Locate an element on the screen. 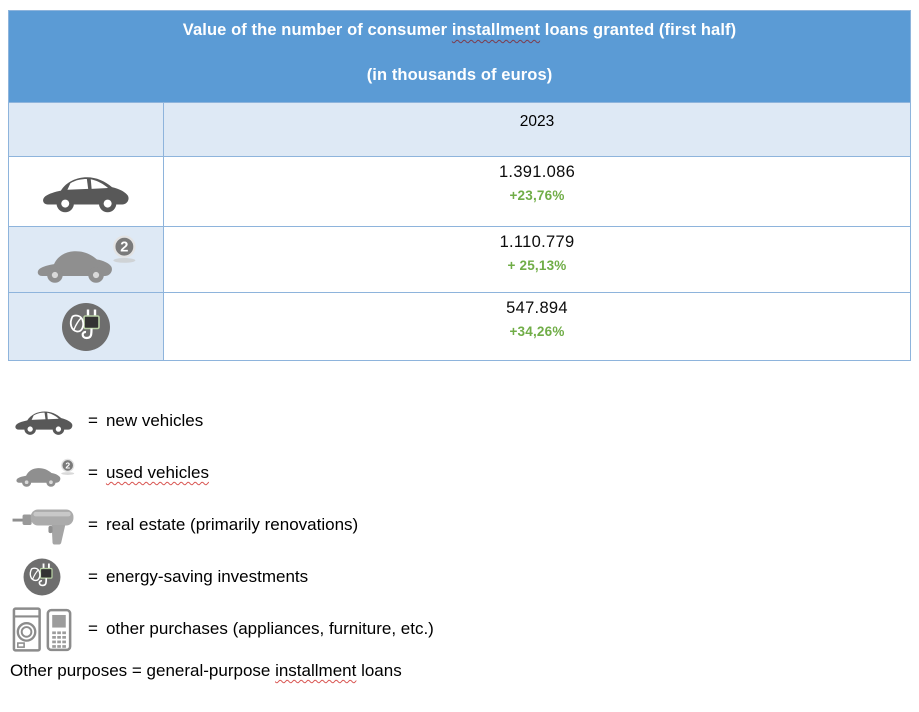 This screenshot has width=919, height=712. title-text-suffix: loans granted (first half) is located at coordinates (638, 30).